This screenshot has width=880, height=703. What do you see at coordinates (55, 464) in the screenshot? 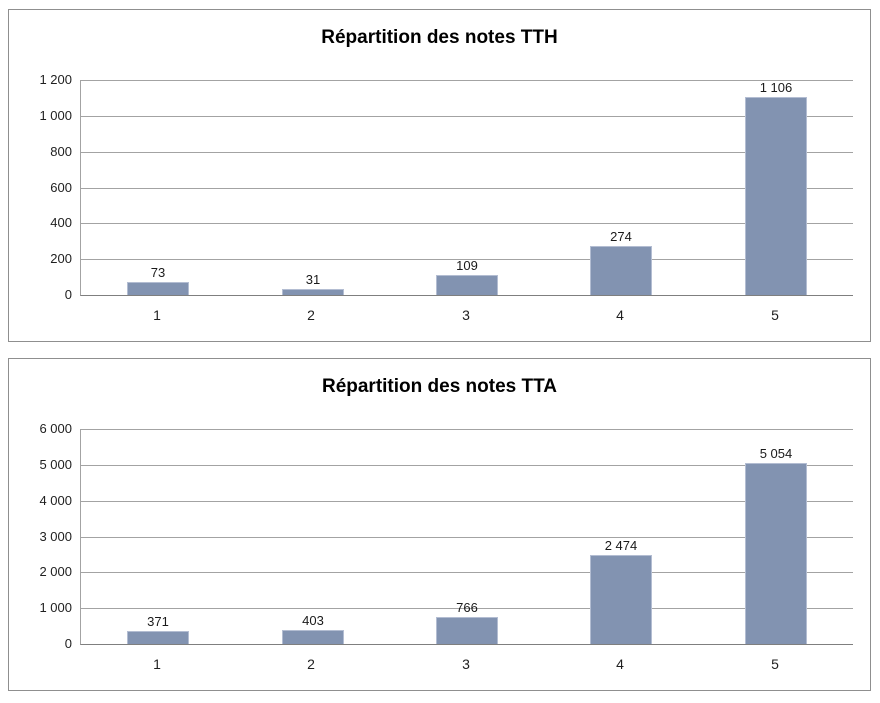
I see `y-axis-tick-label: 5 000` at bounding box center [55, 464].